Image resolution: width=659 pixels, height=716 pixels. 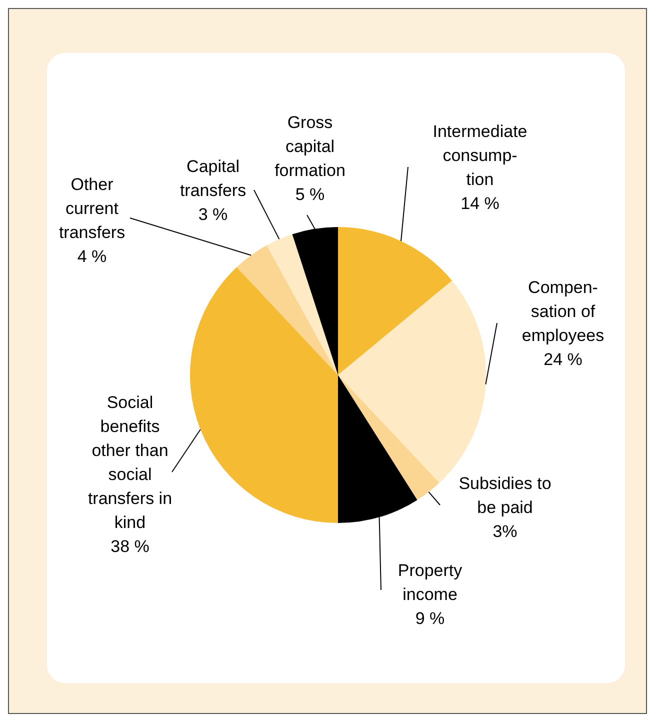 What do you see at coordinates (92, 256) in the screenshot?
I see `data-label: 4 %` at bounding box center [92, 256].